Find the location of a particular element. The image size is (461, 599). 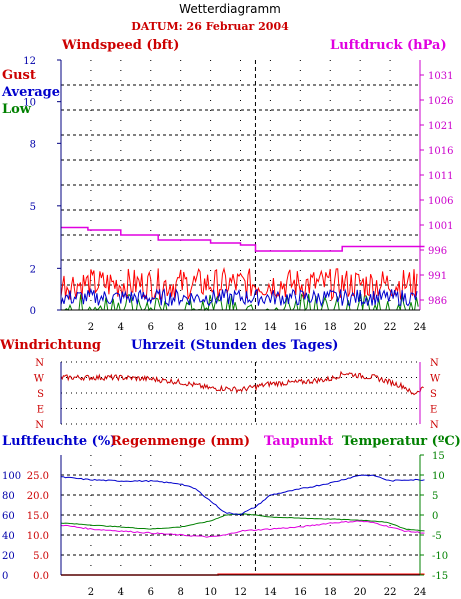

average-wind-series is located at coordinates (239, 297).